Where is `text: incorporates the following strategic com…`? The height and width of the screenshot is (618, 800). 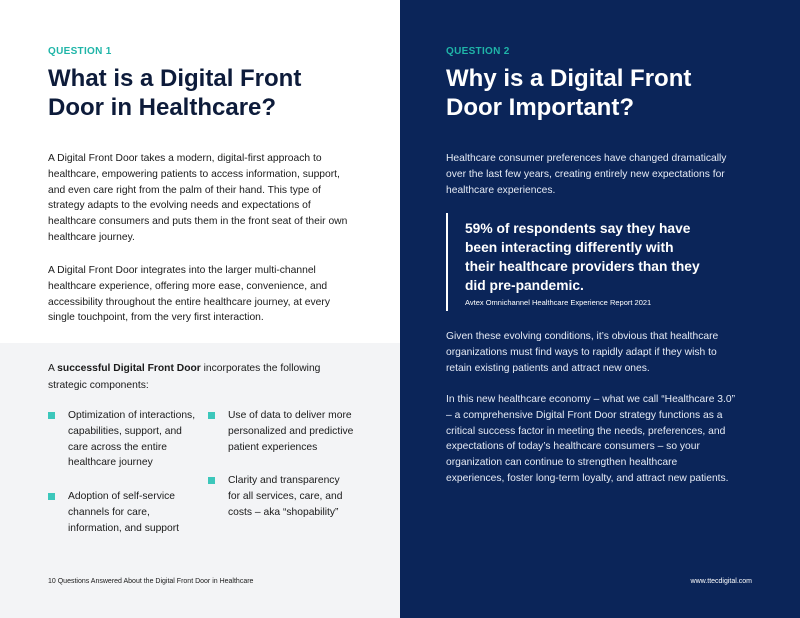 text: incorporates the following strategic com… is located at coordinates (184, 377).